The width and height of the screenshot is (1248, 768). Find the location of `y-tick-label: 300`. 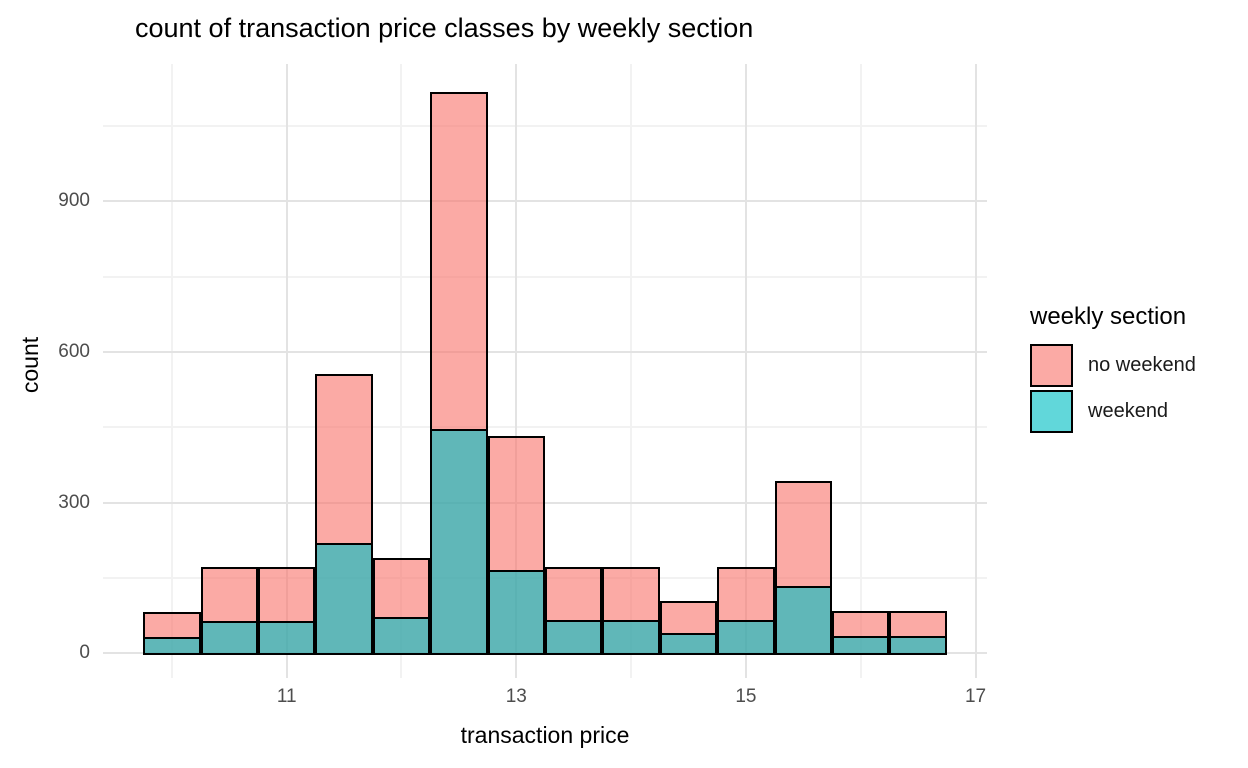

y-tick-label: 300 is located at coordinates (74, 502).